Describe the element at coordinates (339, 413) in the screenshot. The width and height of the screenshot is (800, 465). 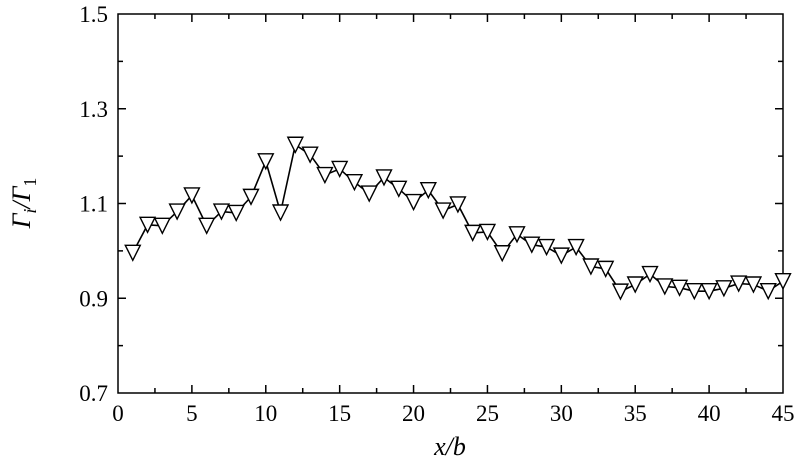
I see `x-tick-label: 15` at that location.